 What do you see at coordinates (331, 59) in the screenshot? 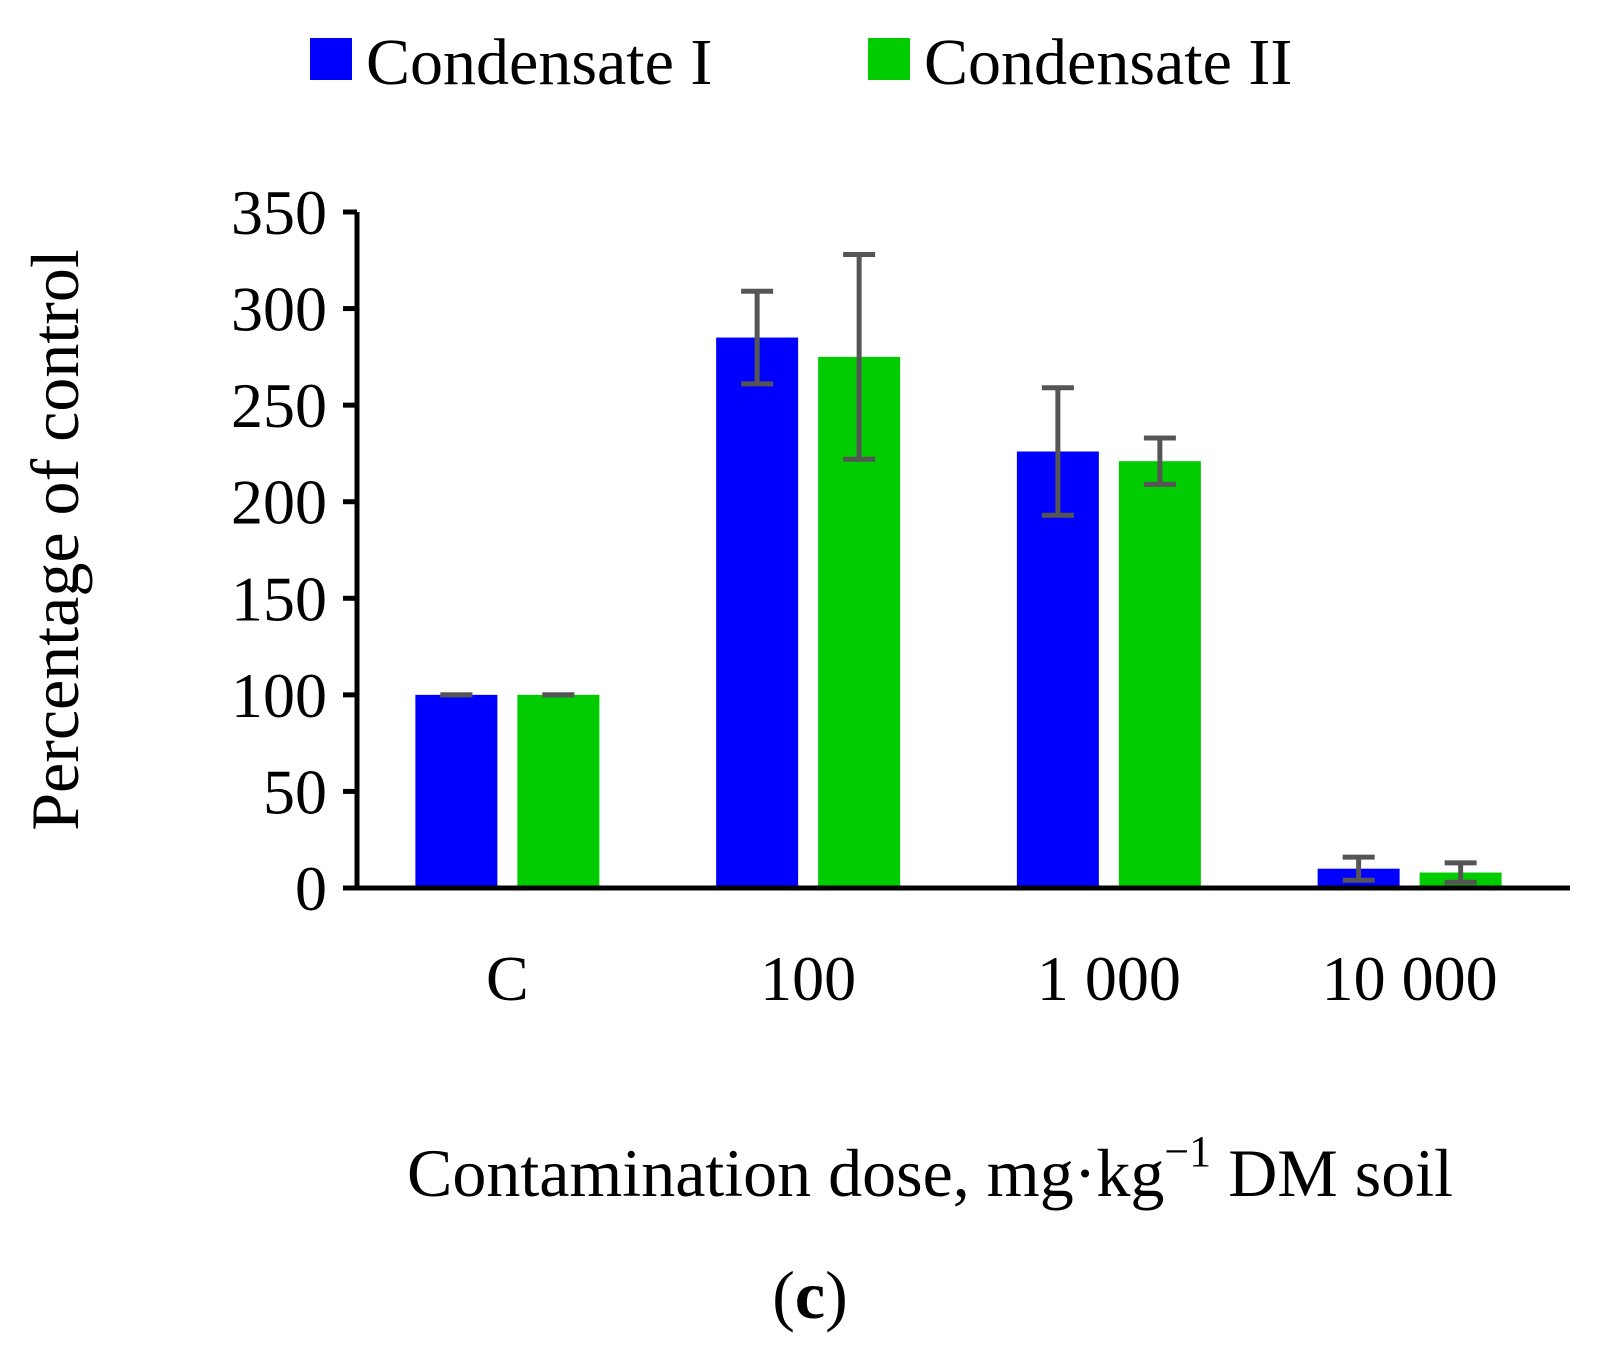
I see `legend-swatch-condensate-i` at bounding box center [331, 59].